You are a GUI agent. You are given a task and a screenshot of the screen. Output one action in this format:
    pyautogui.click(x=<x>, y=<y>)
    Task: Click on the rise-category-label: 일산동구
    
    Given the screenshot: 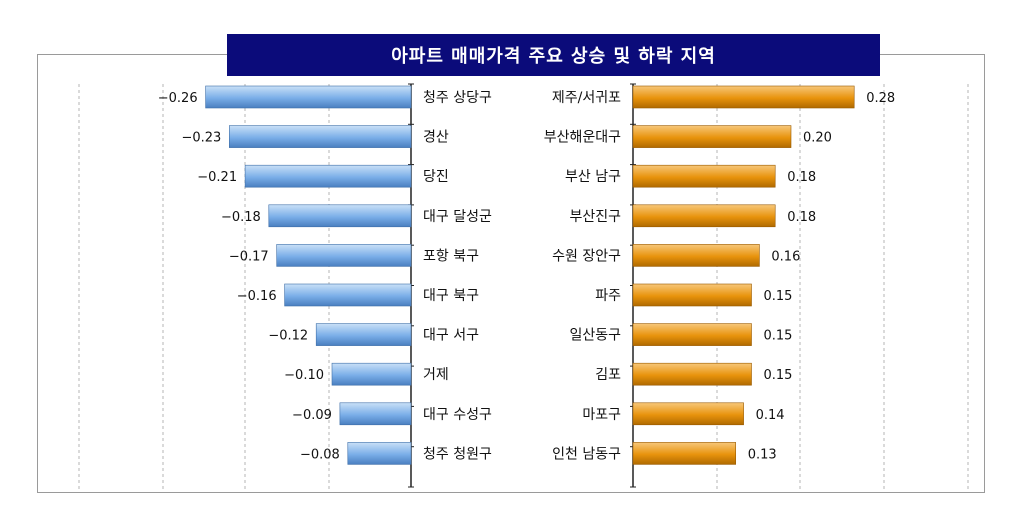 What is the action you would take?
    pyautogui.click(x=595, y=336)
    